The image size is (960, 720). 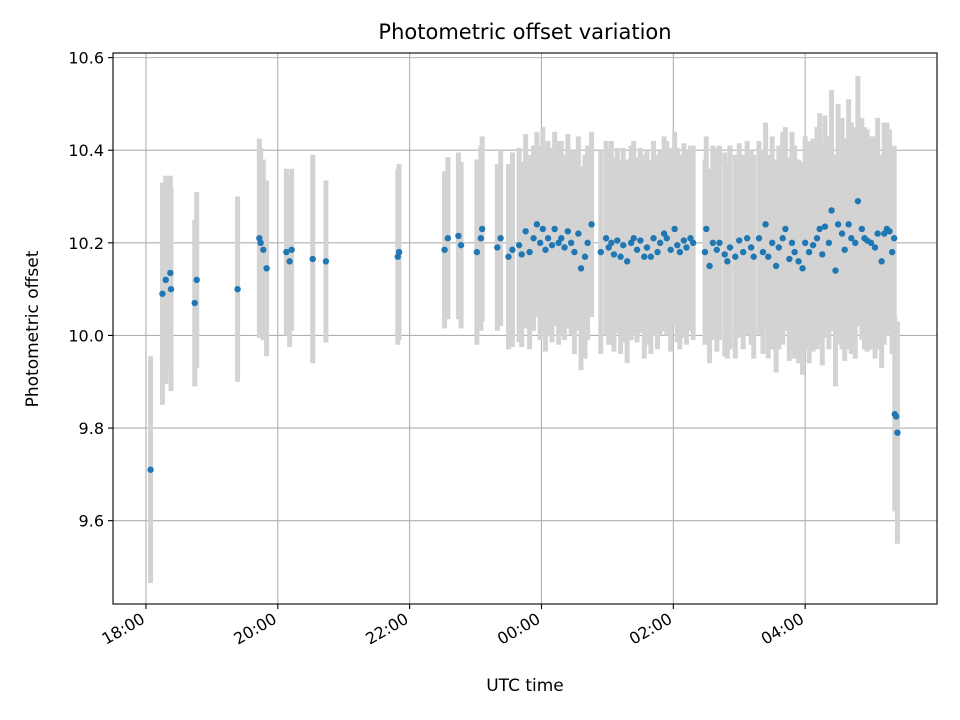 What do you see at coordinates (86, 335) in the screenshot?
I see `y-tick-label: 10.0` at bounding box center [86, 335].